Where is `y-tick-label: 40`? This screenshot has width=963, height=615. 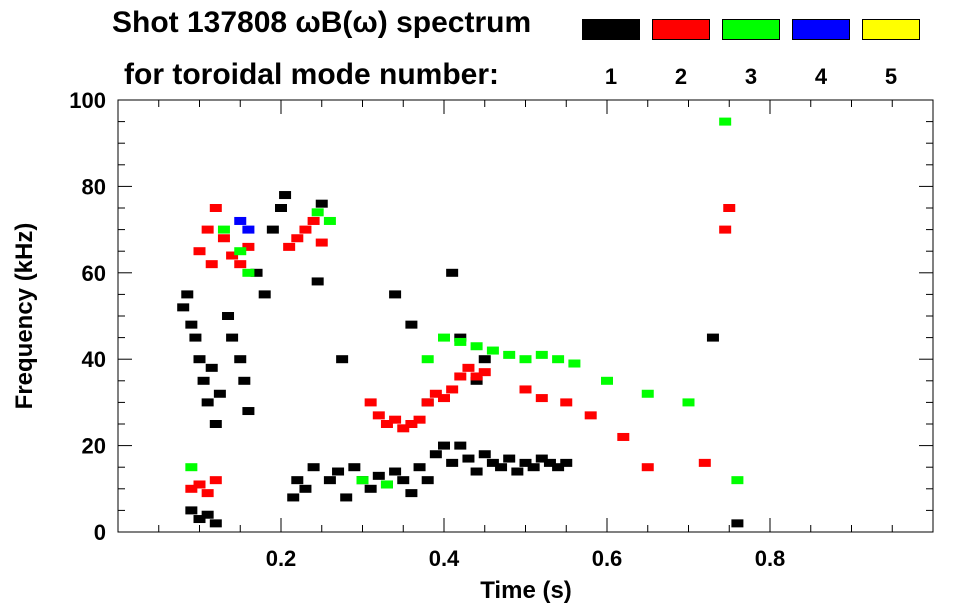
y-tick-label: 40 is located at coordinates (94, 359).